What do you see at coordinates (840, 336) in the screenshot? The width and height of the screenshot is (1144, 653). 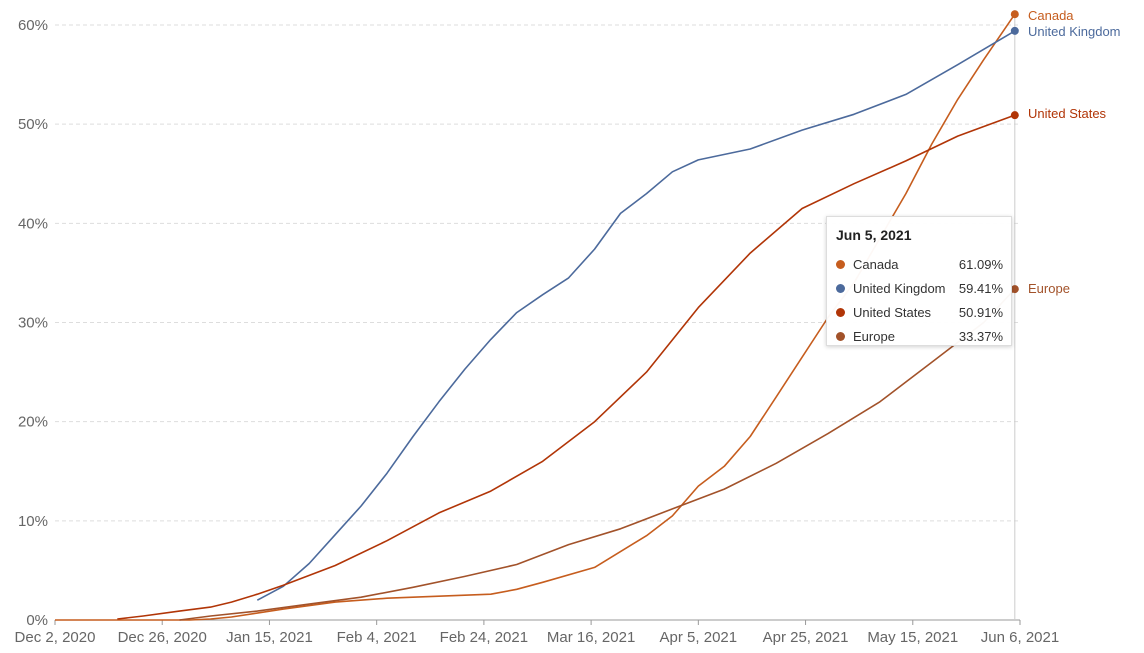 I see `tooltip-dot-europe` at bounding box center [840, 336].